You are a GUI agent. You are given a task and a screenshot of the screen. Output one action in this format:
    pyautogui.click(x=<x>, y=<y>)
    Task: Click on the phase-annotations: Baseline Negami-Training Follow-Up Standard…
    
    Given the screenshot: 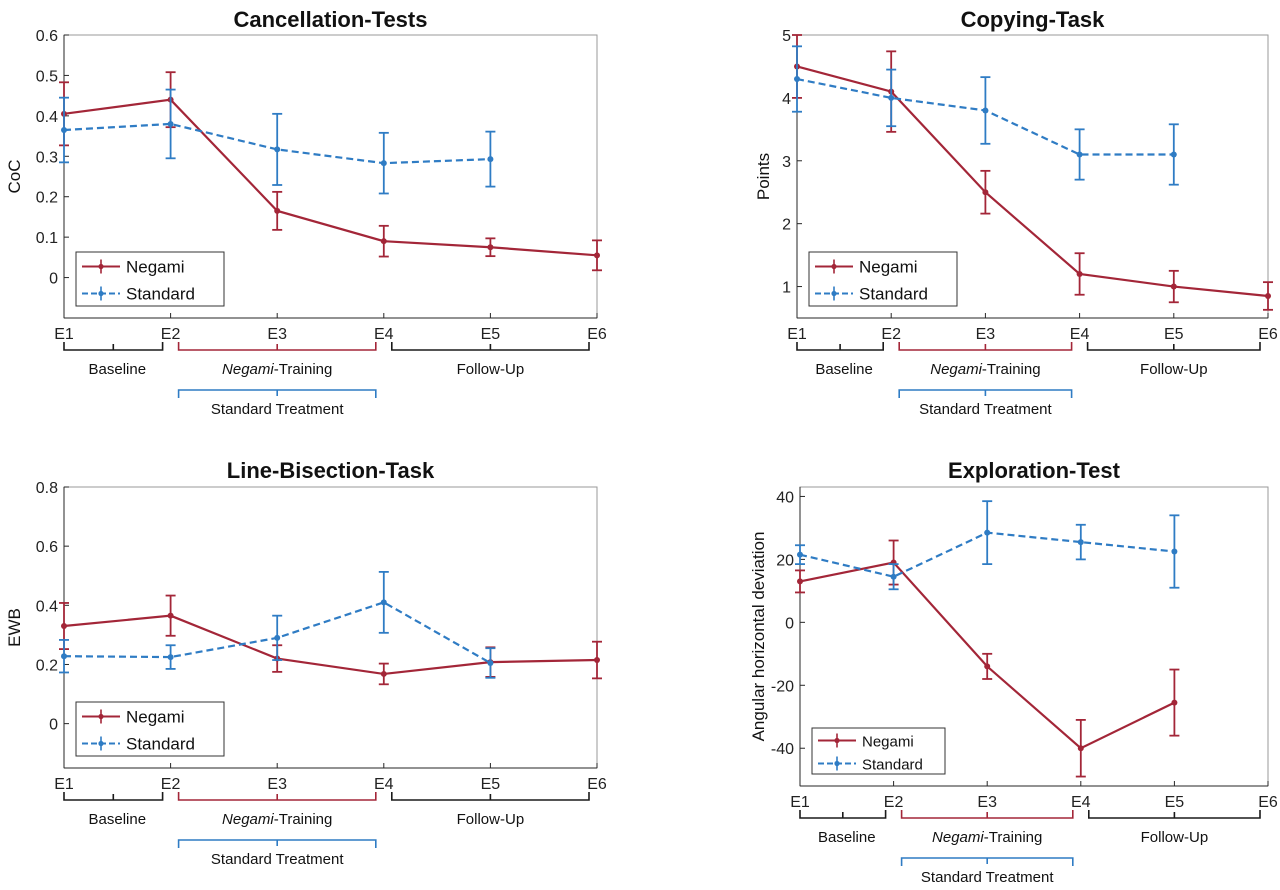 What is the action you would take?
    pyautogui.click(x=326, y=380)
    